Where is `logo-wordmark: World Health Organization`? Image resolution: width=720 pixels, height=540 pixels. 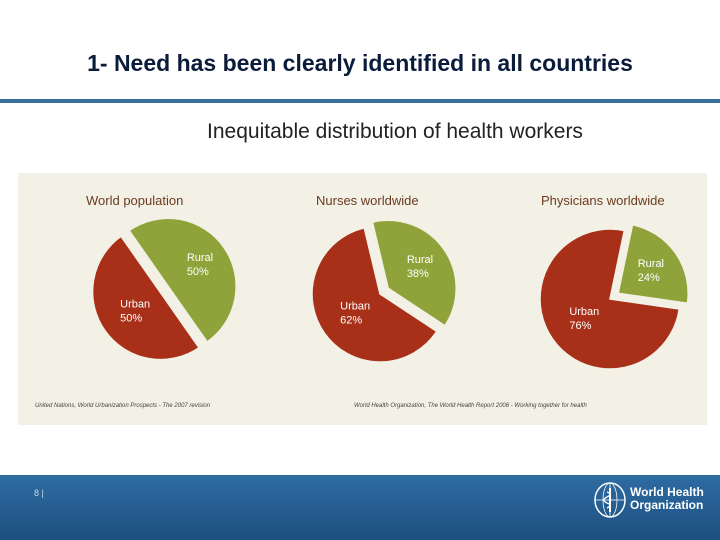
logo-wordmark: World Health Organization is located at coordinates (667, 499).